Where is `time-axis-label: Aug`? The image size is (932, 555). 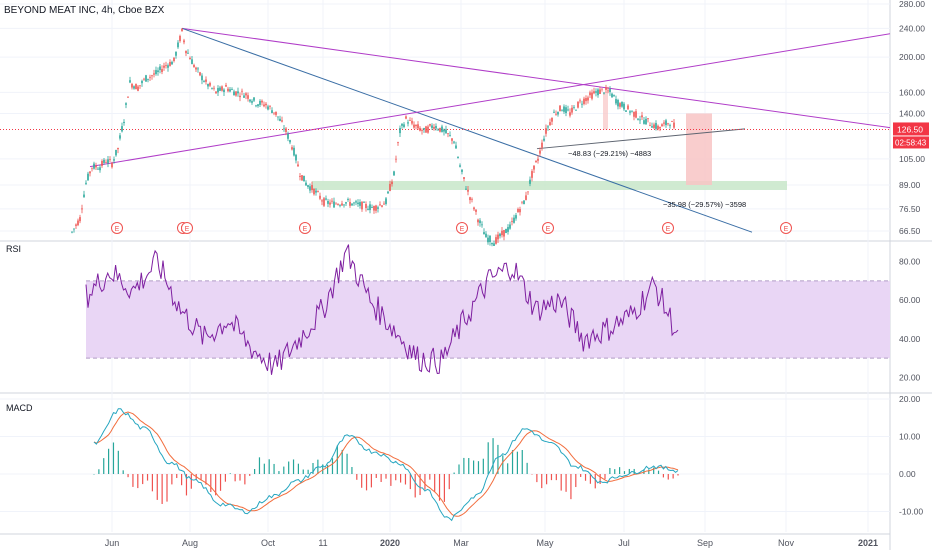
time-axis-label: Aug is located at coordinates (190, 543).